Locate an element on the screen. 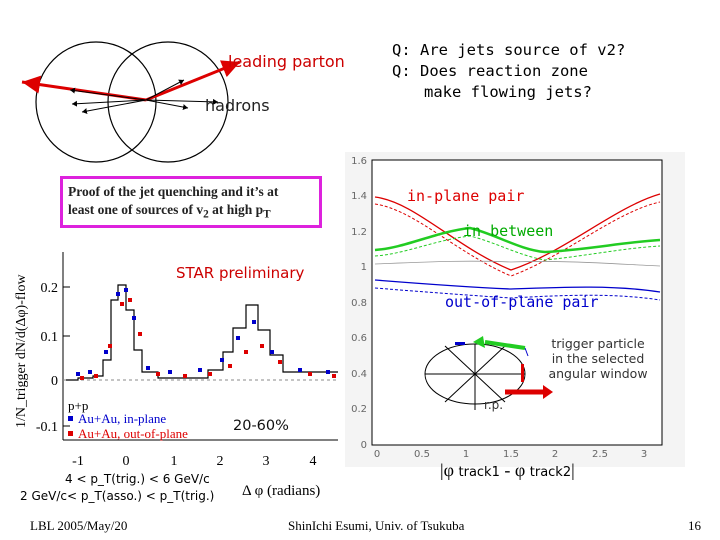 Image resolution: width=720 pixels, height=540 pixels. right-ytick: 0.6 is located at coordinates (359, 338).